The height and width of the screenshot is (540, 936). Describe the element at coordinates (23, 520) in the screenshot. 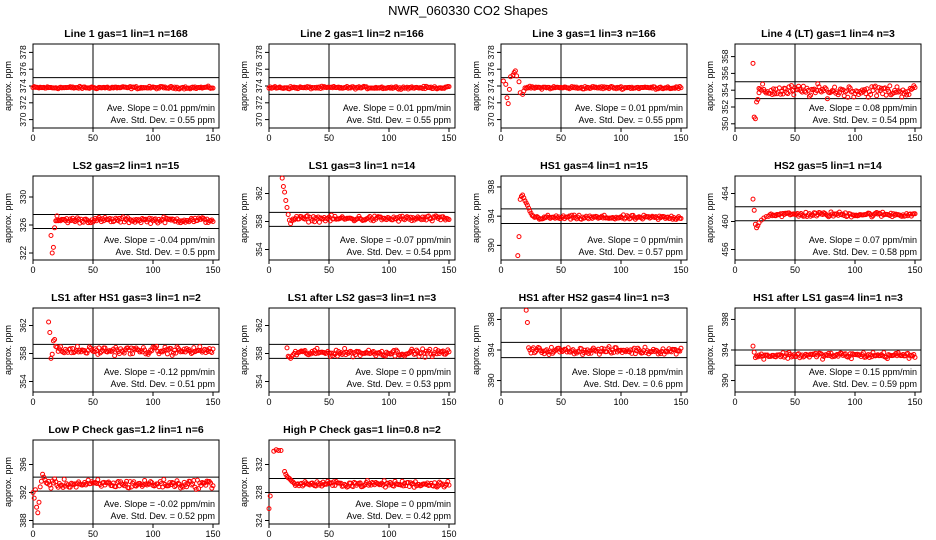

I see `y-tick-label: 388` at that location.